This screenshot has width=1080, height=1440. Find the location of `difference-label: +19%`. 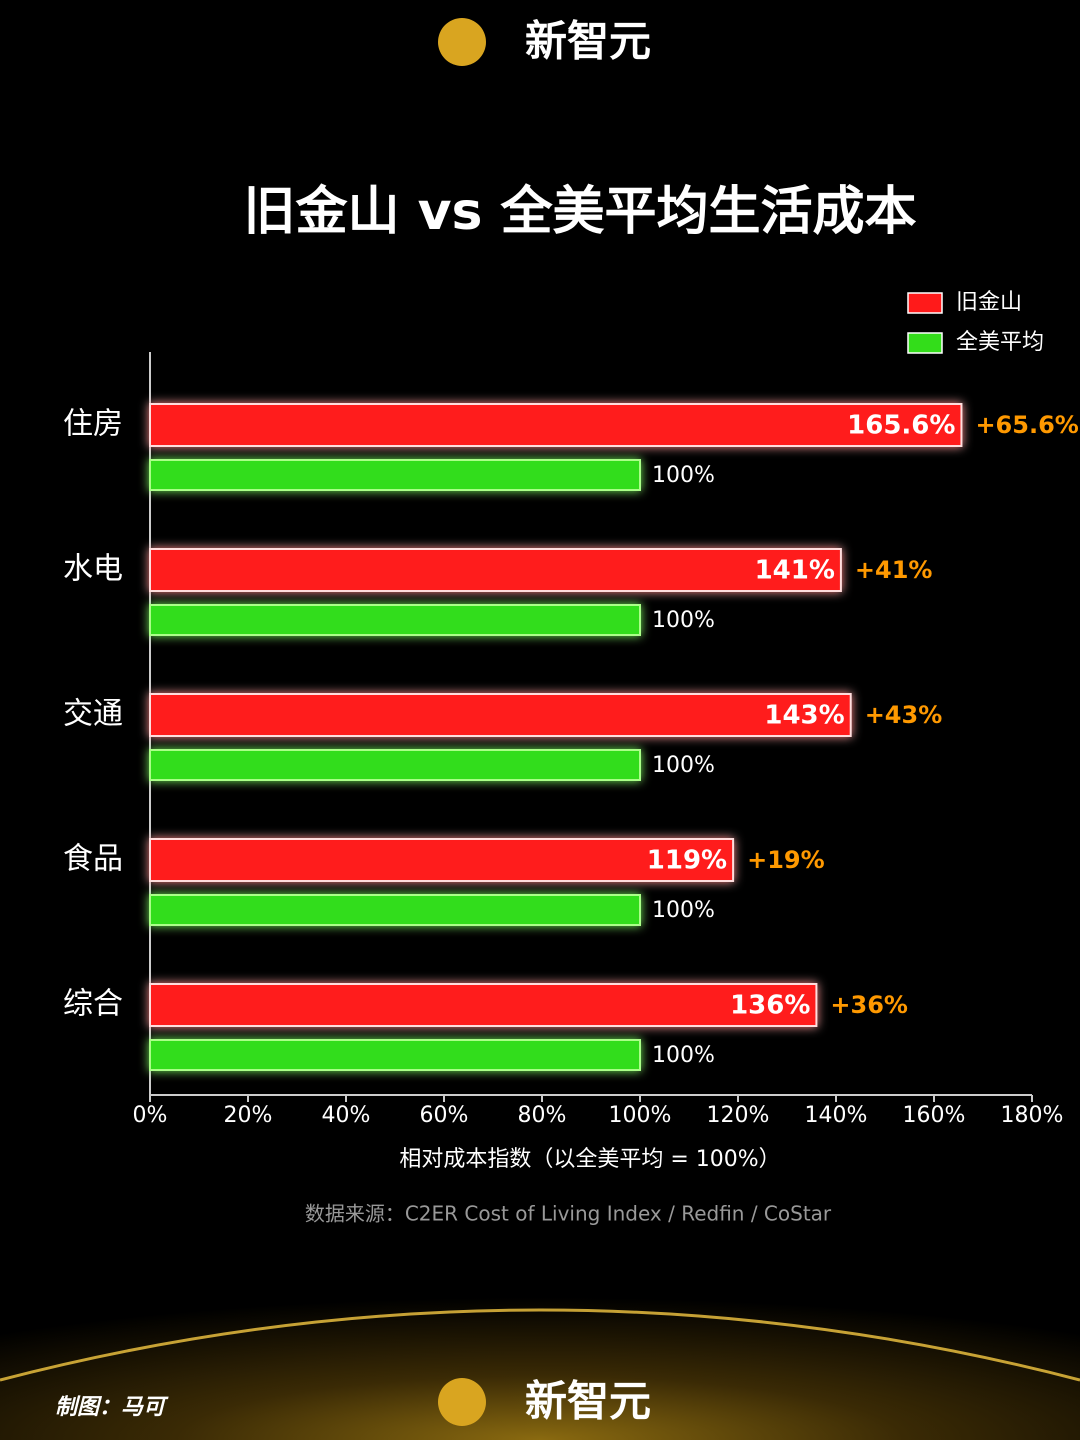

difference-label: +19% is located at coordinates (786, 860).